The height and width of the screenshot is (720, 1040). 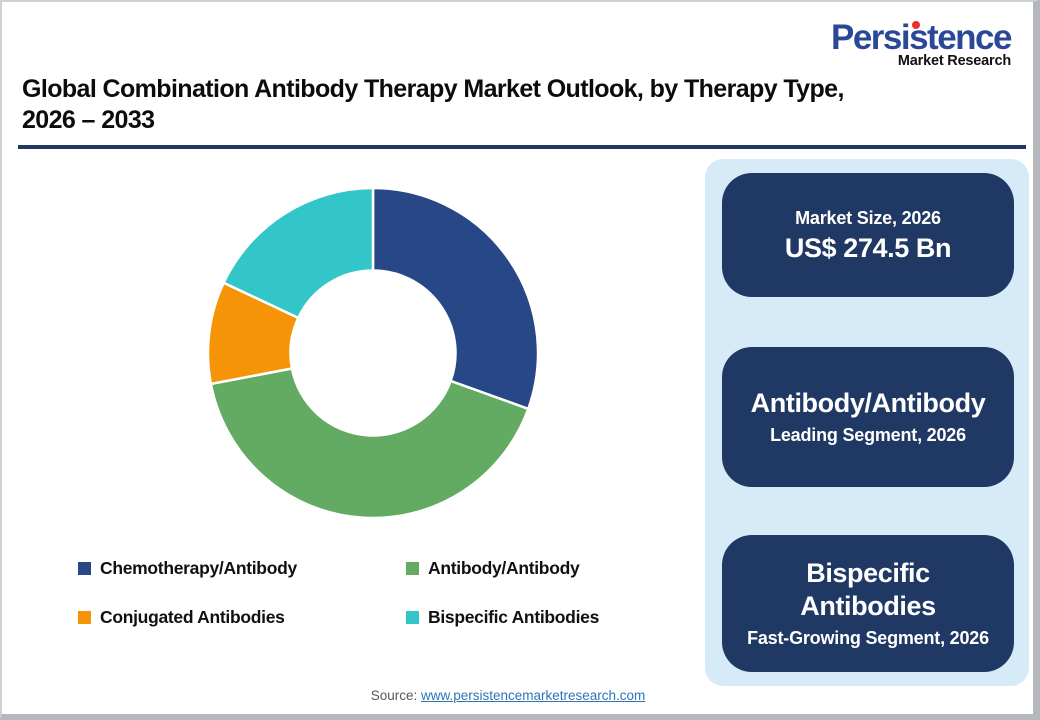 I want to click on legend-label: Conjugated Antibodies, so click(x=192, y=617).